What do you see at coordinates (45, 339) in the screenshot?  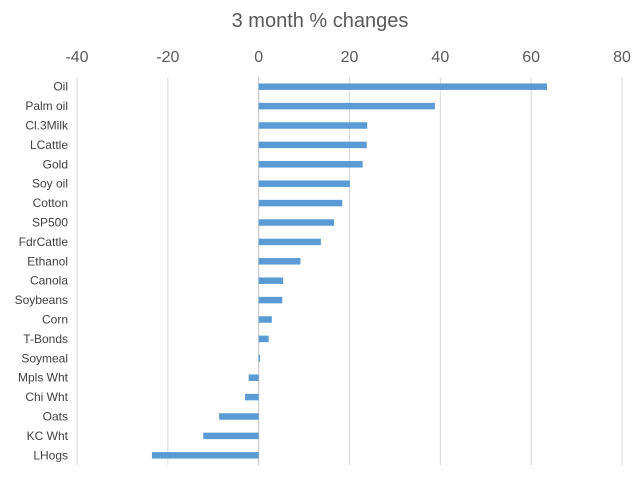 I see `category-label: T-Bonds` at bounding box center [45, 339].